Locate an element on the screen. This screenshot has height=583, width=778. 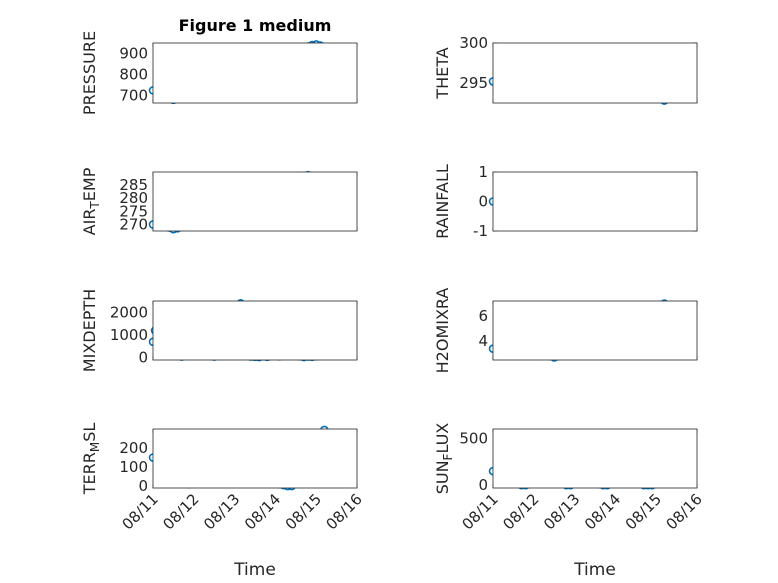
y-axis-label: SUNFLUX is located at coordinates (444, 459).